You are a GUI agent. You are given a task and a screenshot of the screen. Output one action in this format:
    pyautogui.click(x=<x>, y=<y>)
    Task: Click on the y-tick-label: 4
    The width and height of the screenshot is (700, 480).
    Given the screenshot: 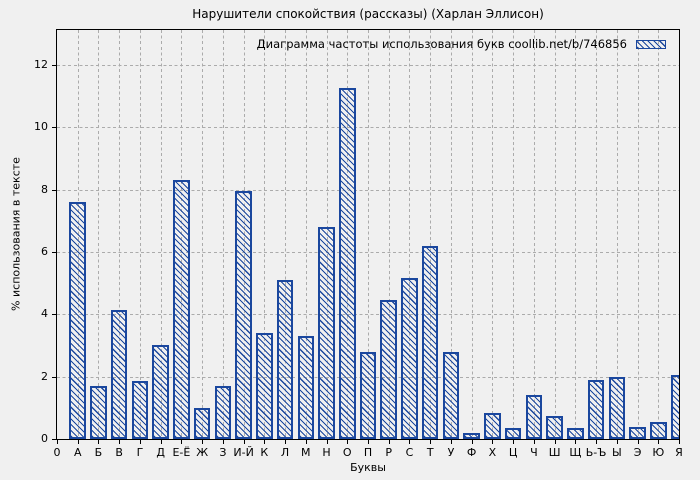 What is the action you would take?
    pyautogui.click(x=44, y=314)
    